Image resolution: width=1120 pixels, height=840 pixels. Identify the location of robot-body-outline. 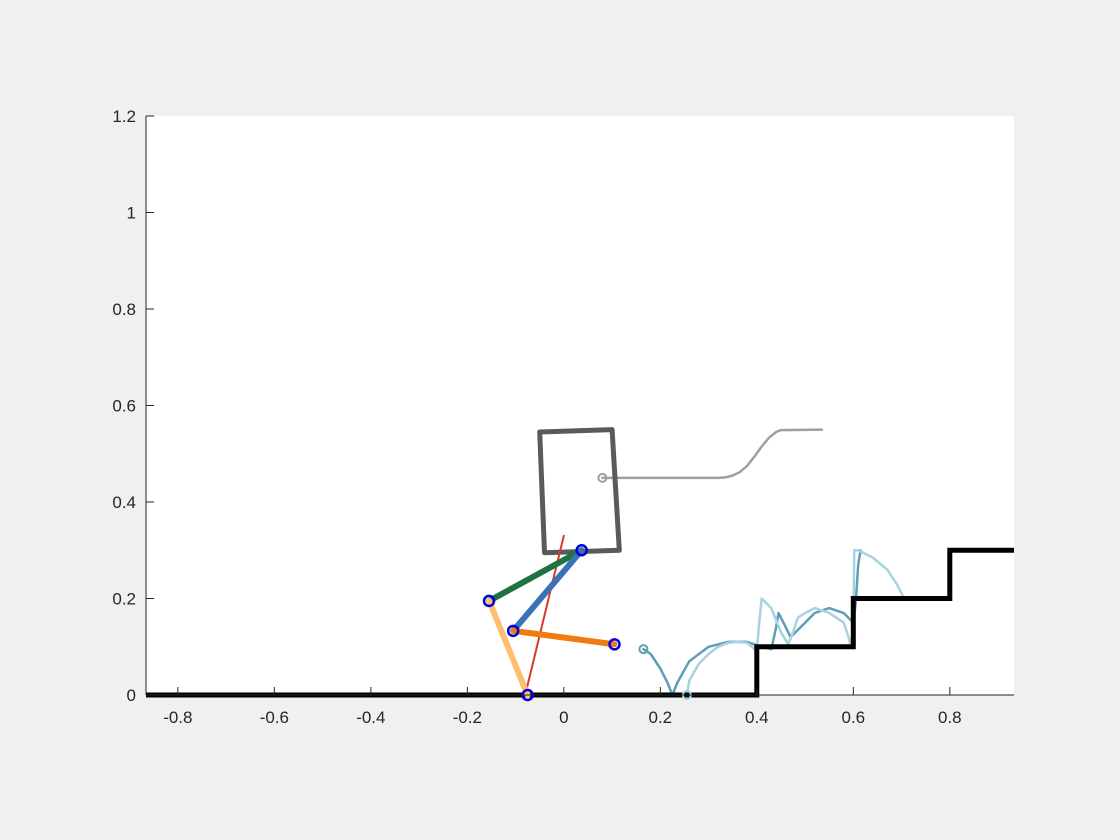
(579, 491).